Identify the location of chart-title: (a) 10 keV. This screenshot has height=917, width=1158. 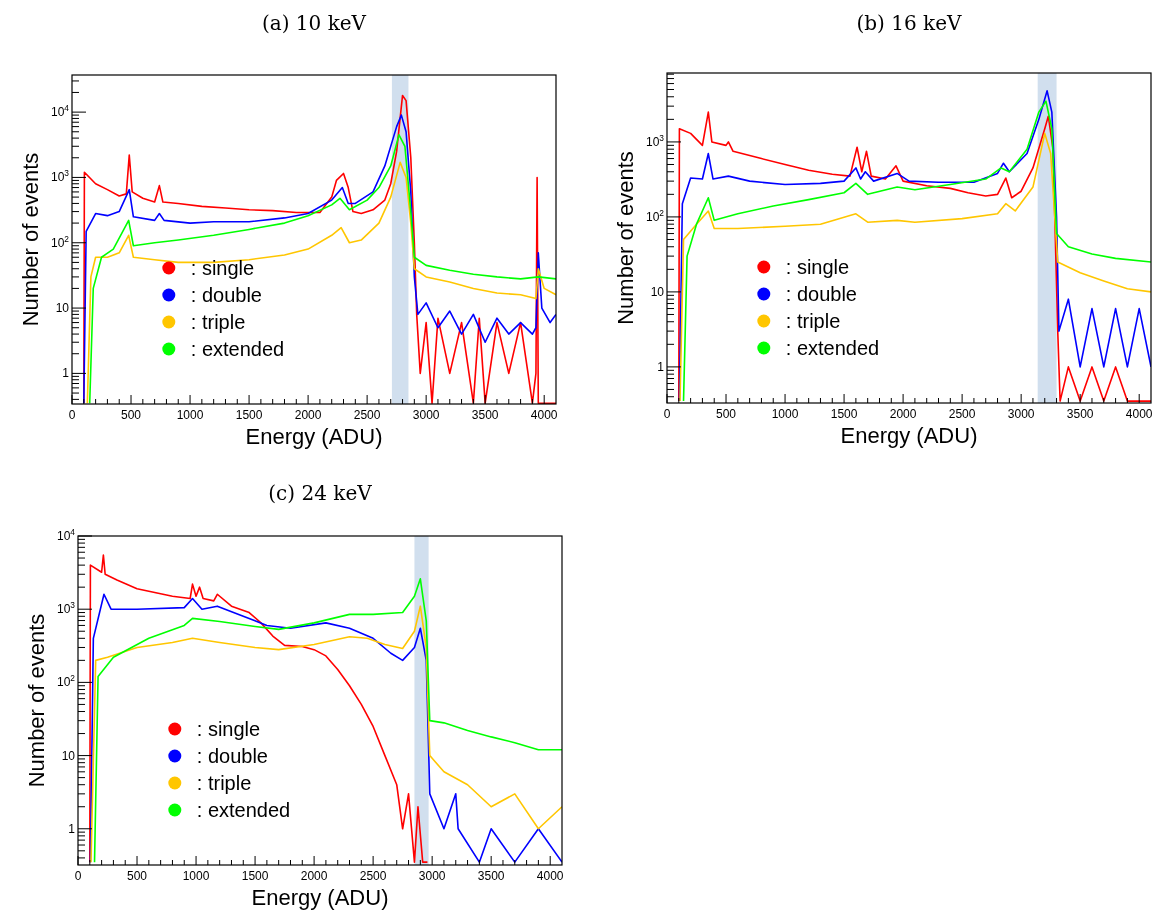
(314, 23).